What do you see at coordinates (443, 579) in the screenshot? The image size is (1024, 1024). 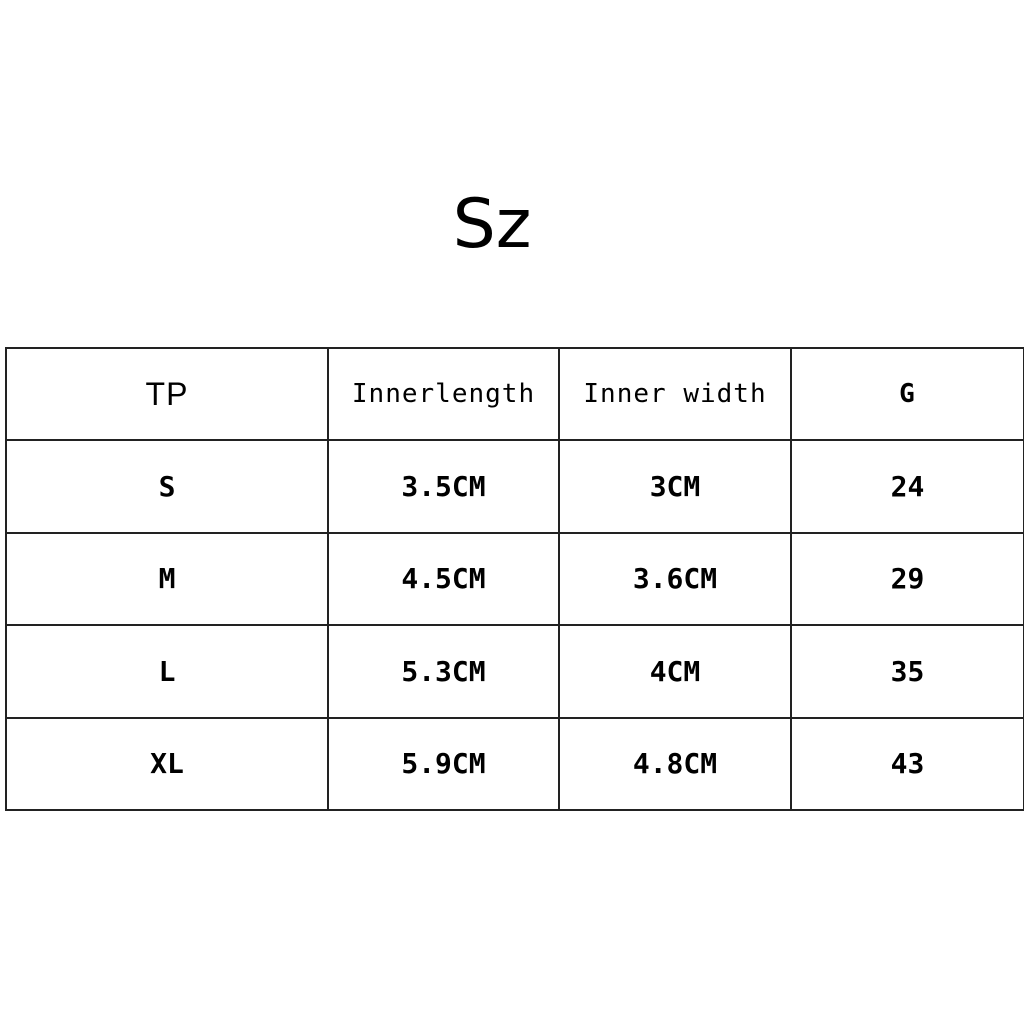 I see `cell-inner-length: 4.5CM` at bounding box center [443, 579].